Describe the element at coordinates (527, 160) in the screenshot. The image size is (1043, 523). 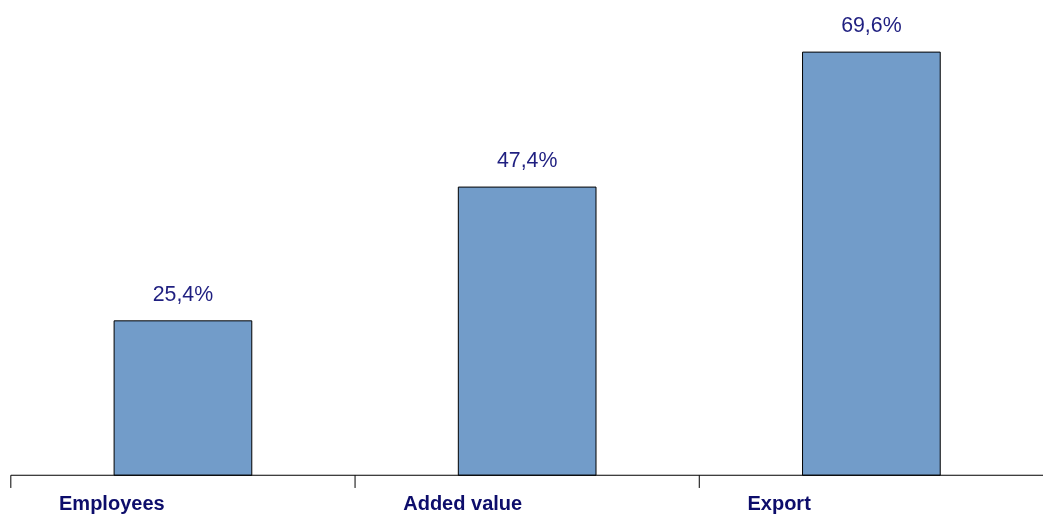
I see `data-label: 47,4%` at that location.